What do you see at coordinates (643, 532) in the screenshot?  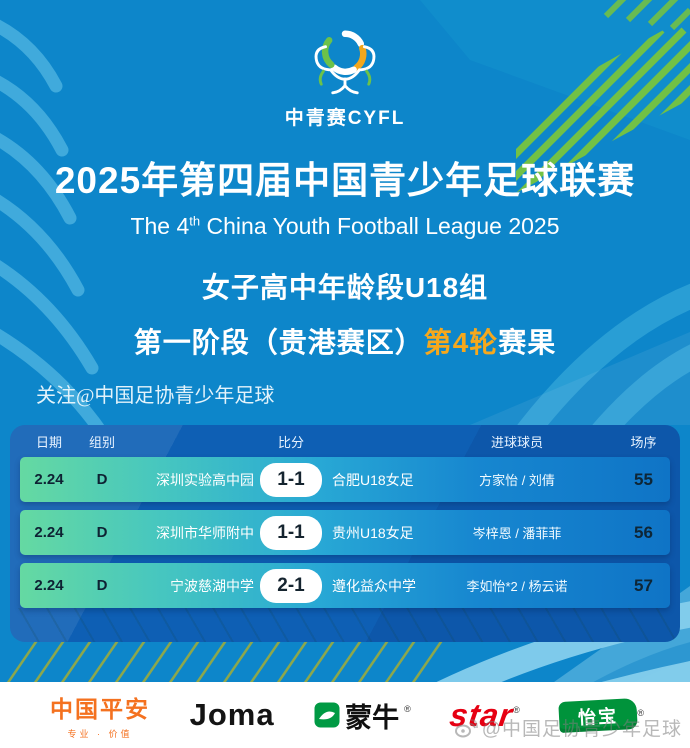 I see `match-number: 56` at bounding box center [643, 532].